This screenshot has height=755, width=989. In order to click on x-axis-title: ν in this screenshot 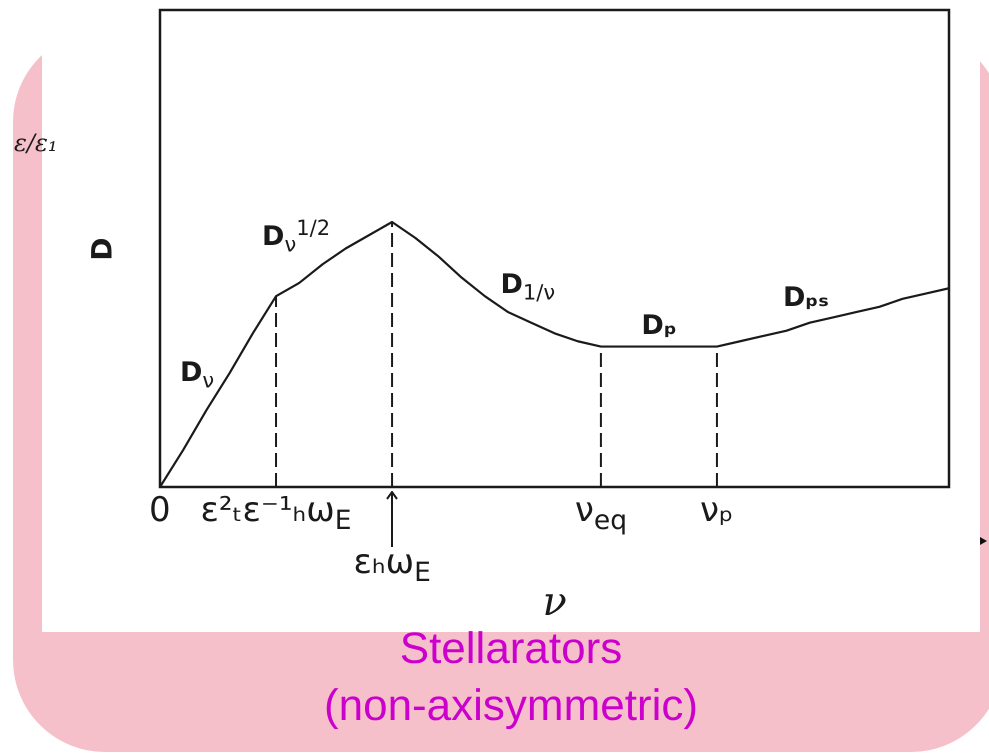, I will do `click(554, 602)`.